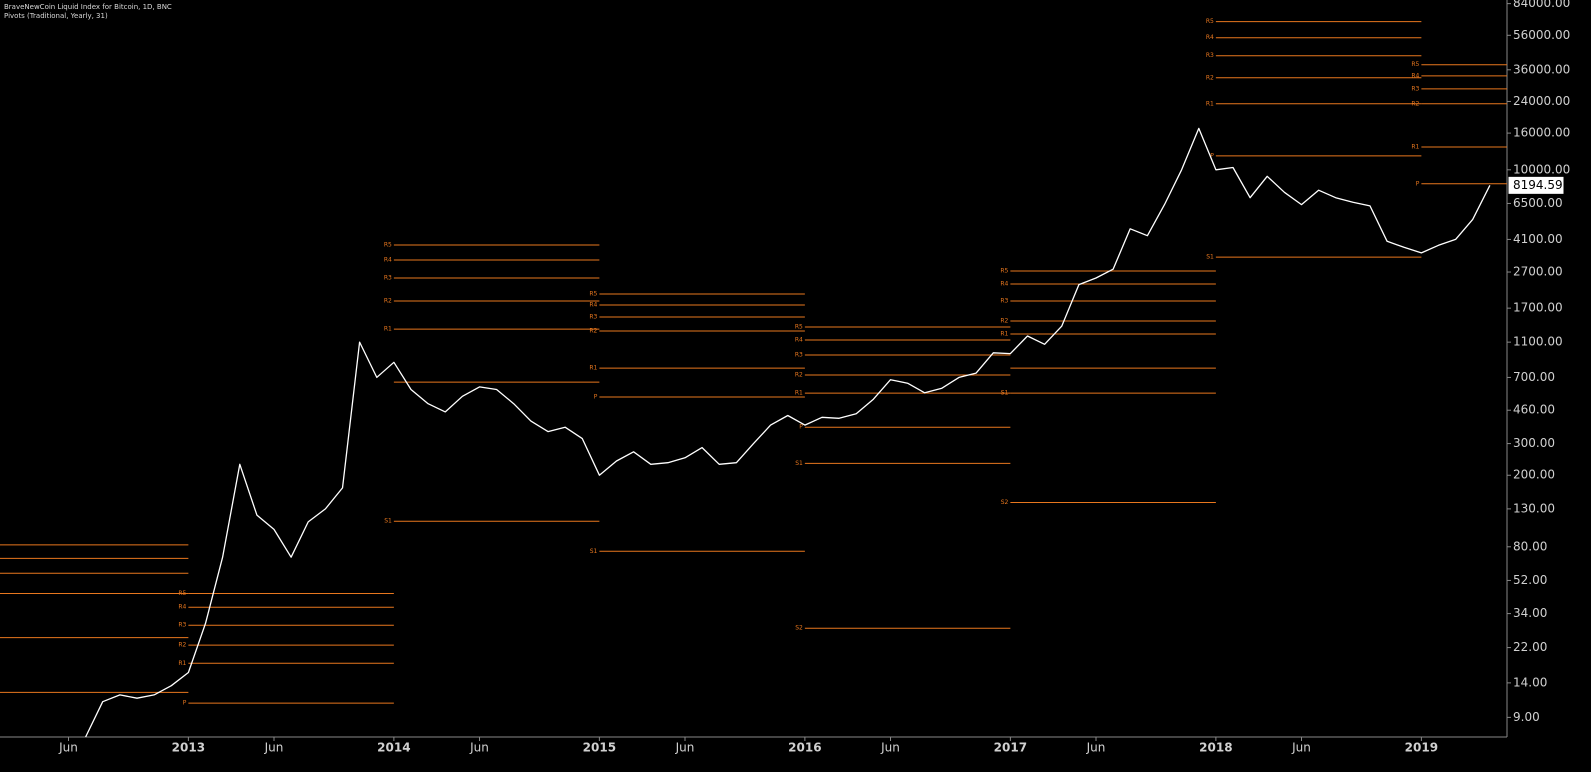 The image size is (1591, 772). Describe the element at coordinates (188, 748) in the screenshot. I see `x-tick-label: 2013` at that location.